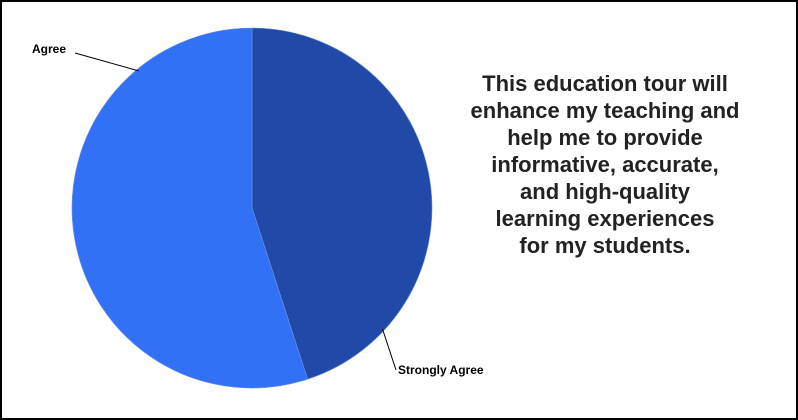 The image size is (798, 420). What do you see at coordinates (49, 49) in the screenshot?
I see `slice-label-agree: Agree` at bounding box center [49, 49].